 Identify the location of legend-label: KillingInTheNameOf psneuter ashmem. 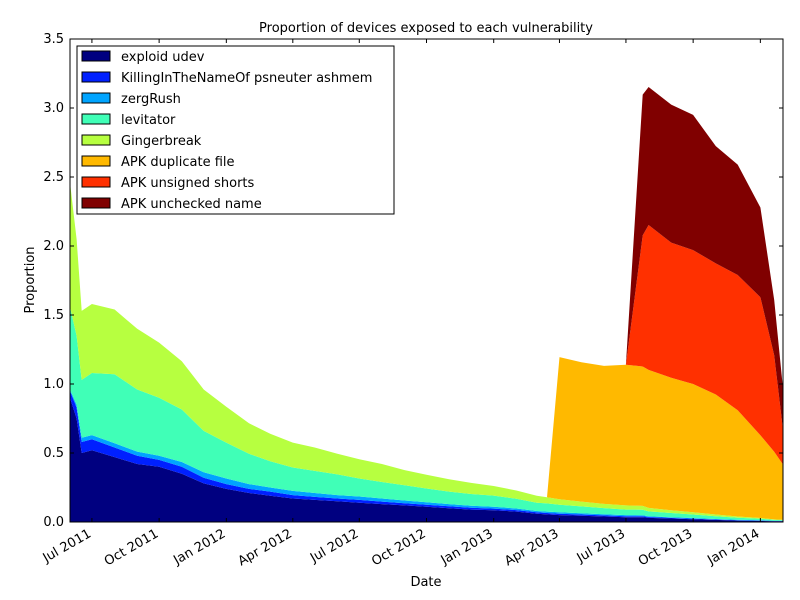
(246, 78).